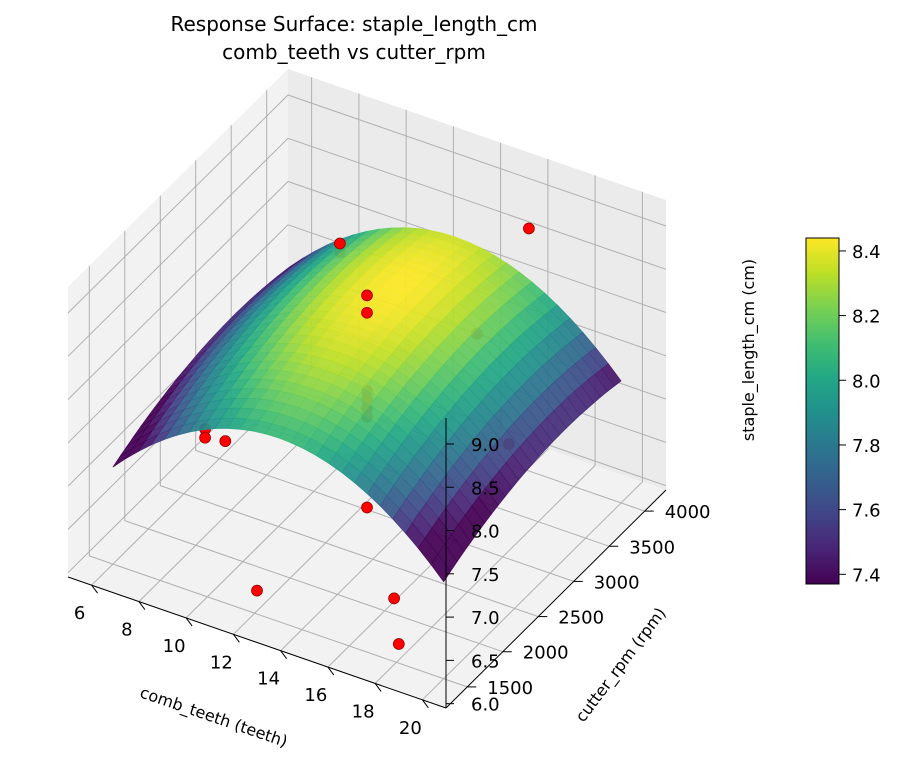 Image resolution: width=902 pixels, height=767 pixels. What do you see at coordinates (485, 532) in the screenshot?
I see `z-tick-label: 8.0` at bounding box center [485, 532].